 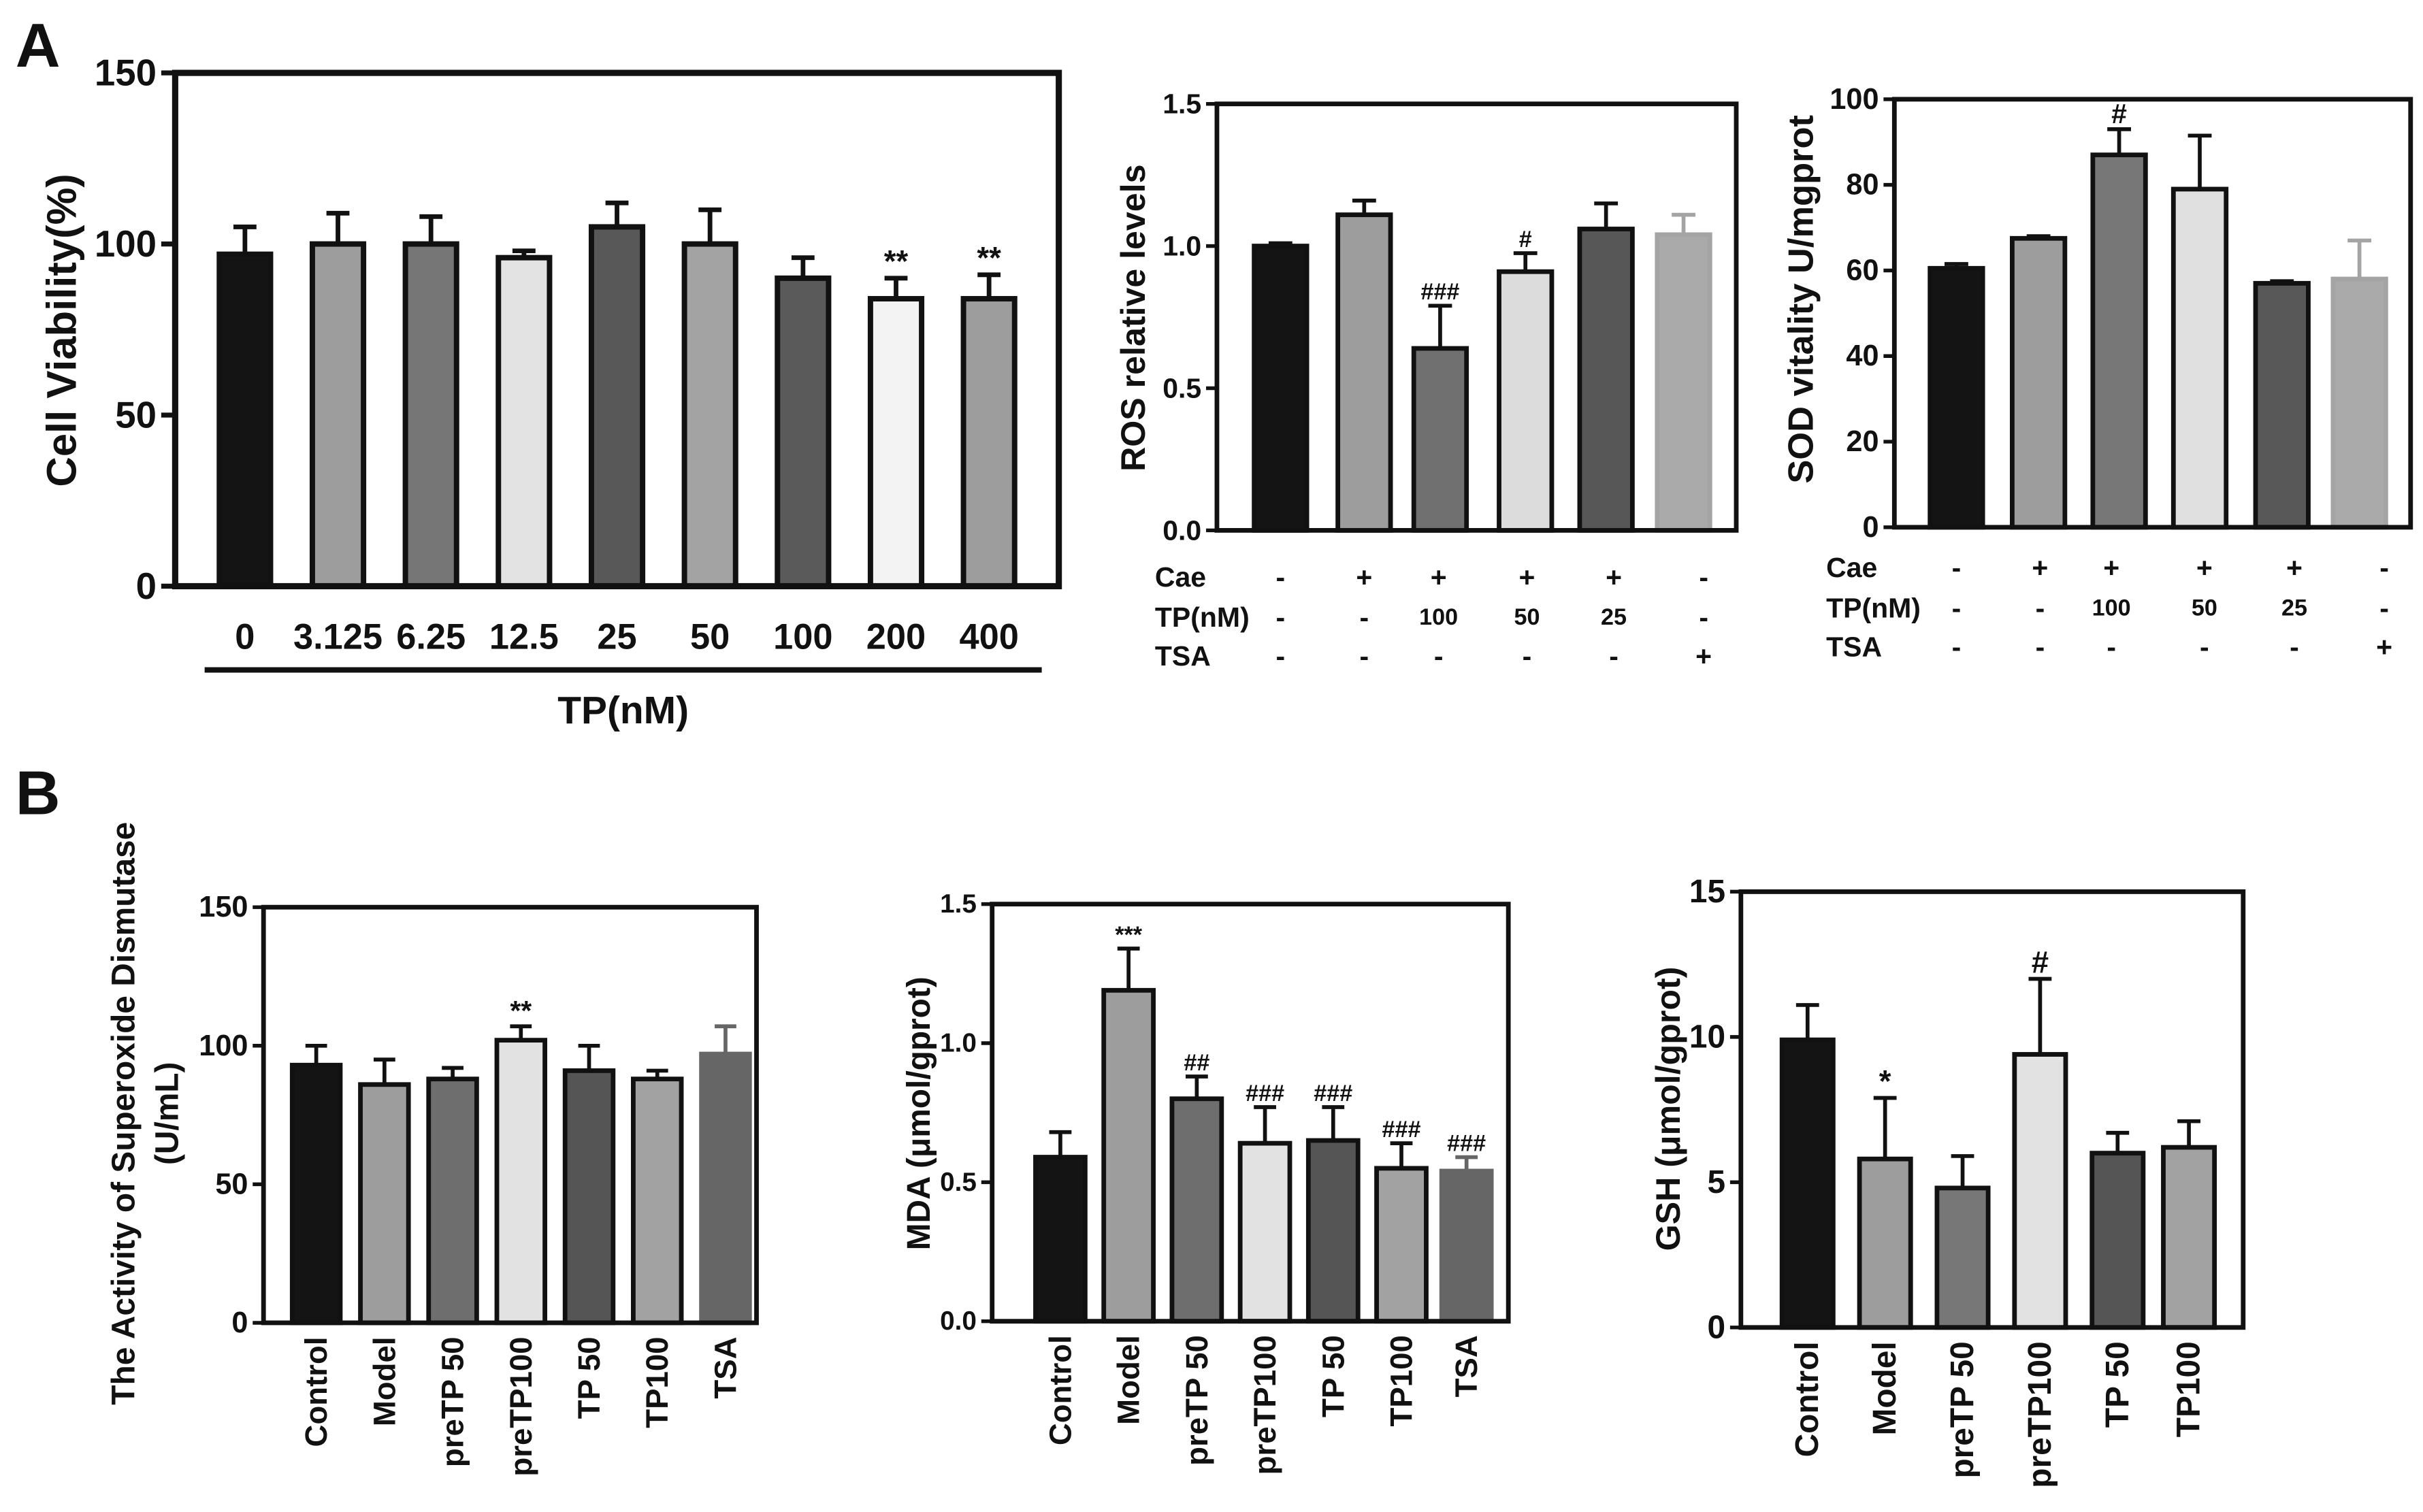 I want to click on significance-marker-pretp-50: ##, so click(x=1196, y=1063).